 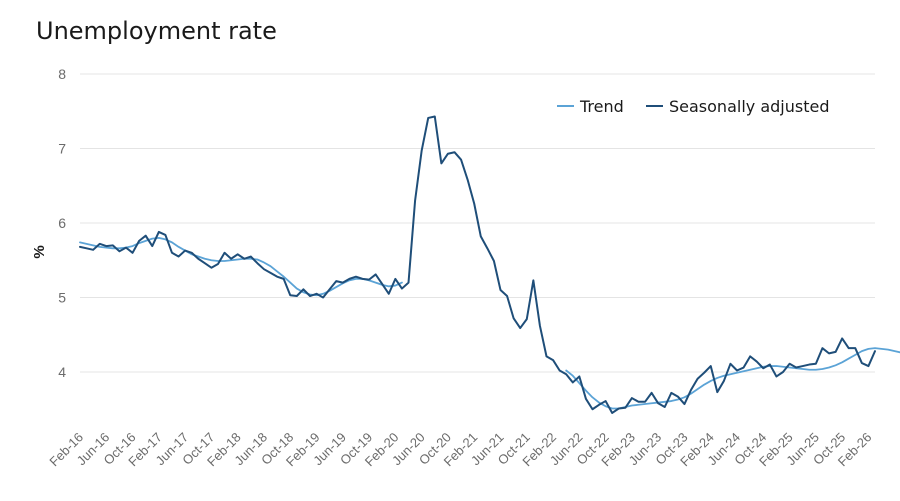 I want to click on y-tick-7: 7, so click(x=62, y=149).